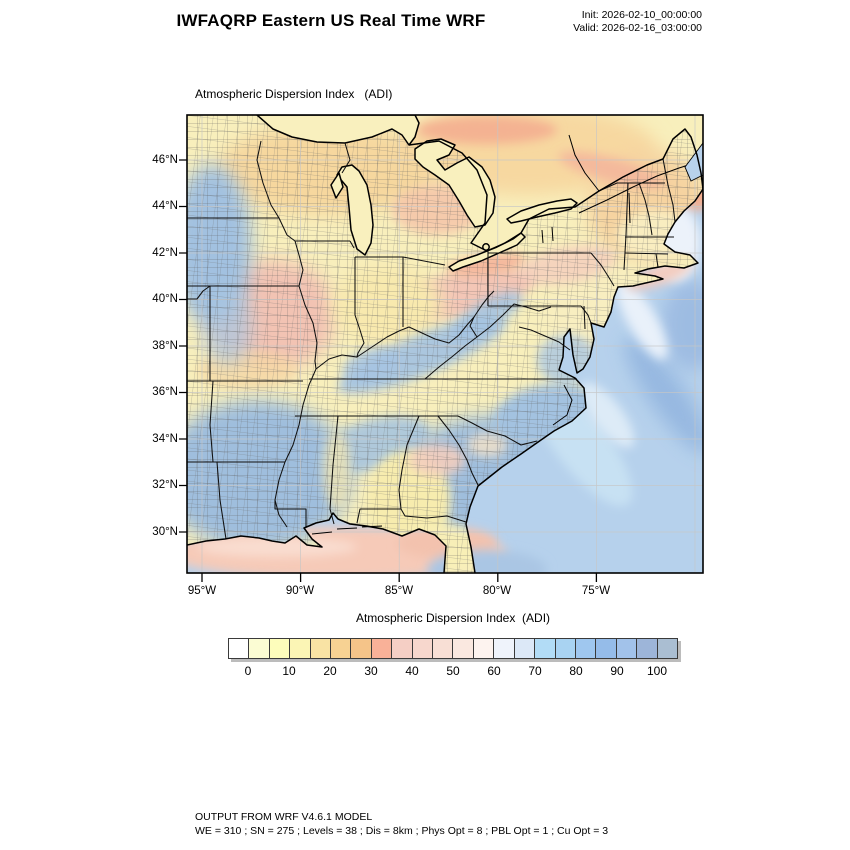 Image resolution: width=850 pixels, height=850 pixels. Describe the element at coordinates (453, 618) in the screenshot. I see `colorbar-title: Atmospheric Dispersion Index (ADI)` at that location.